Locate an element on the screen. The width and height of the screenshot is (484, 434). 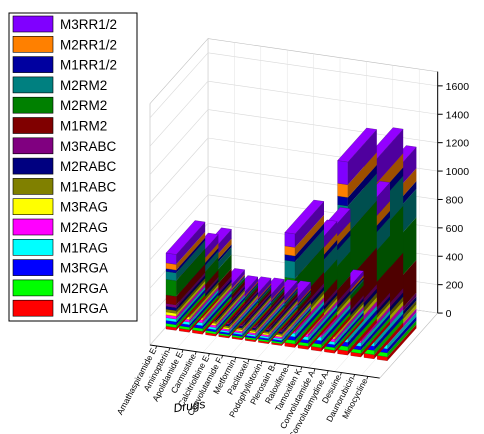
legend-label: M2RABC is located at coordinates (88, 166).